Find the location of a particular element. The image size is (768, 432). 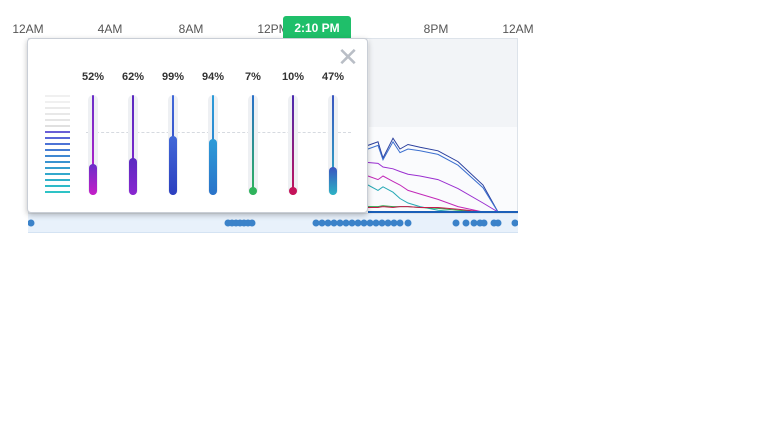

gauge-6-pct: 10% is located at coordinates (293, 77).